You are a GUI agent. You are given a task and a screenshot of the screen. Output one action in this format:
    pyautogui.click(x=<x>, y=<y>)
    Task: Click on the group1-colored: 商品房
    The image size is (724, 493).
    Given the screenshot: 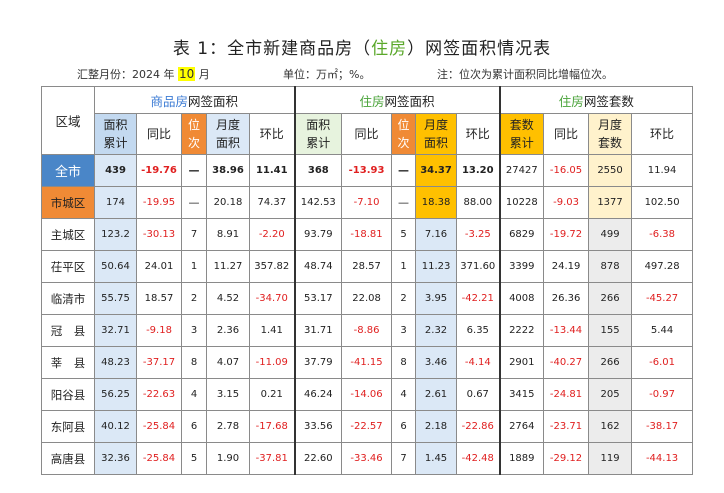 What is the action you would take?
    pyautogui.click(x=169, y=101)
    